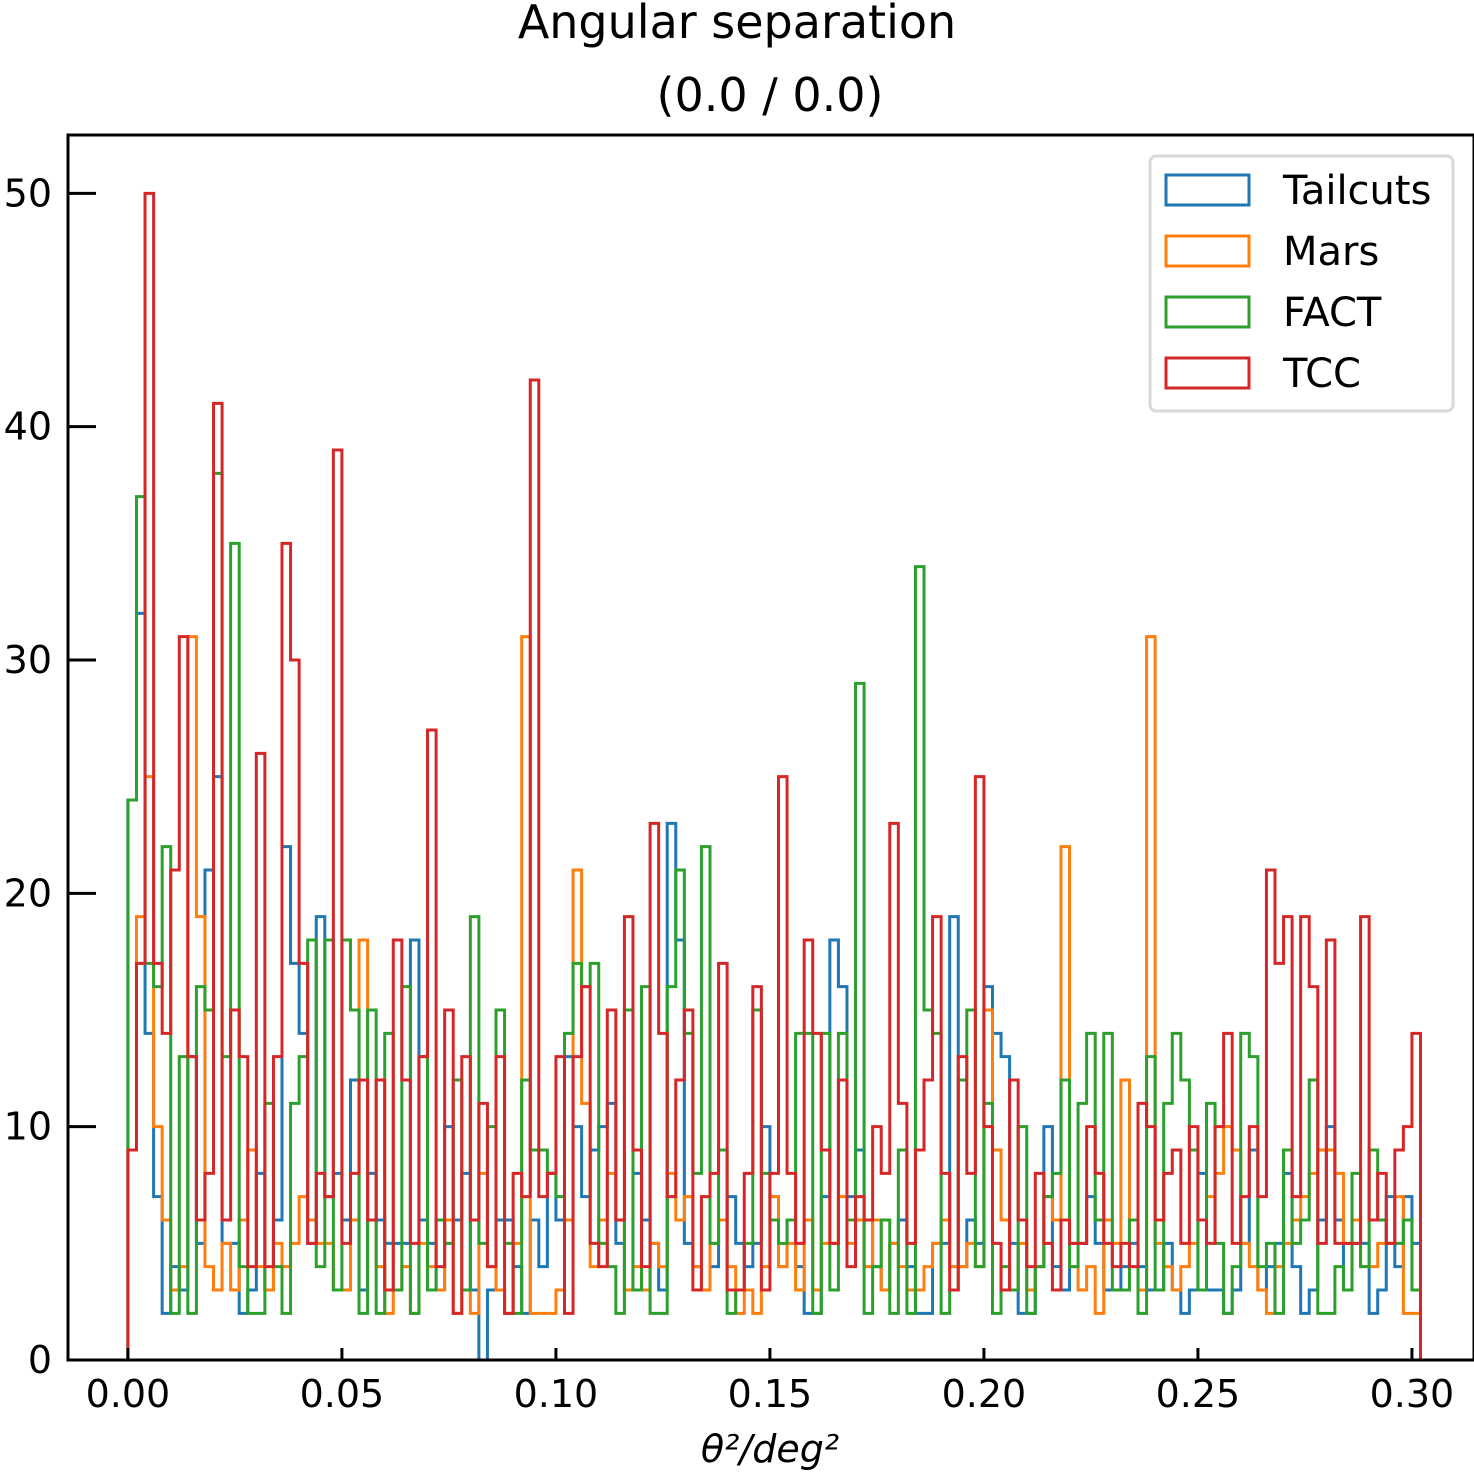 This screenshot has width=1474, height=1474. Describe the element at coordinates (342, 1394) in the screenshot. I see `x-tick-label: 0.05` at that location.